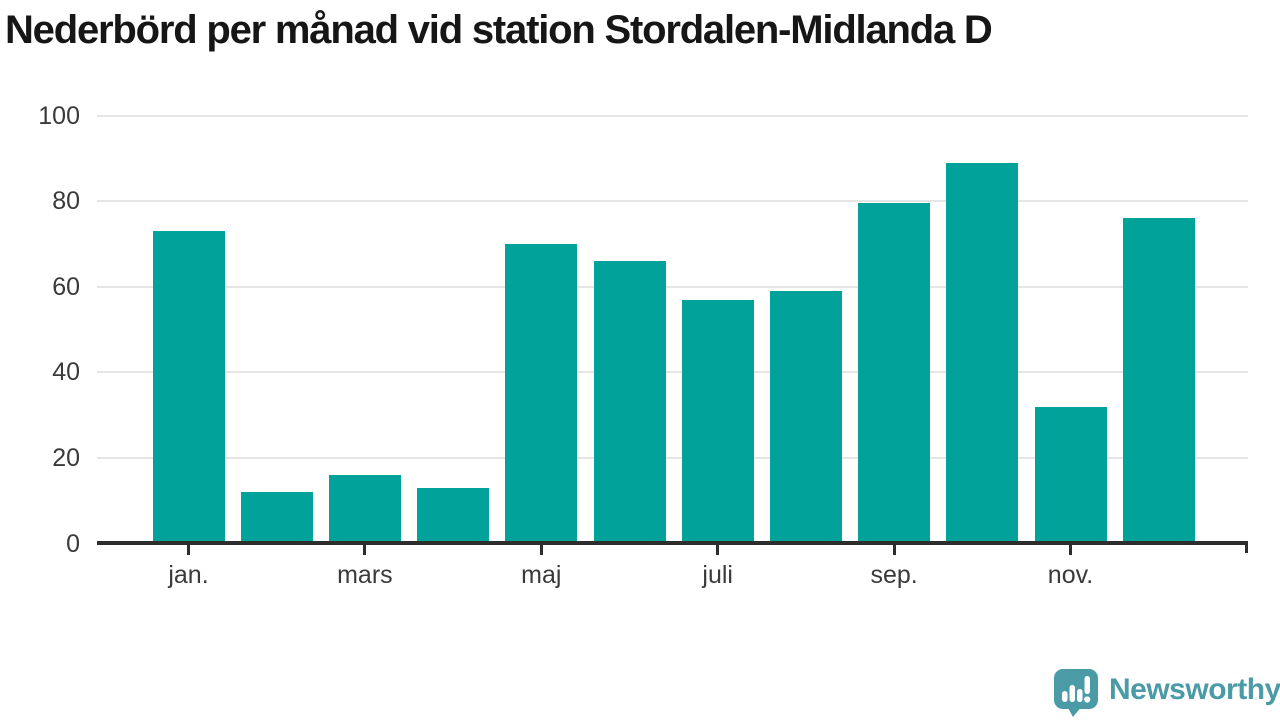 The height and width of the screenshot is (720, 1280). What do you see at coordinates (59, 115) in the screenshot?
I see `y-tick-label-100: 100` at bounding box center [59, 115].